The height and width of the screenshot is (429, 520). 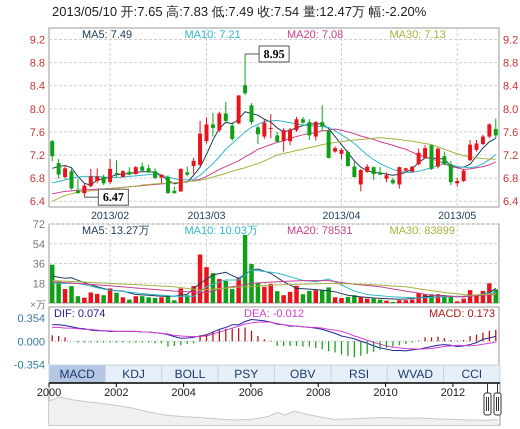 I want to click on text: MA20: 78531, so click(x=319, y=231).